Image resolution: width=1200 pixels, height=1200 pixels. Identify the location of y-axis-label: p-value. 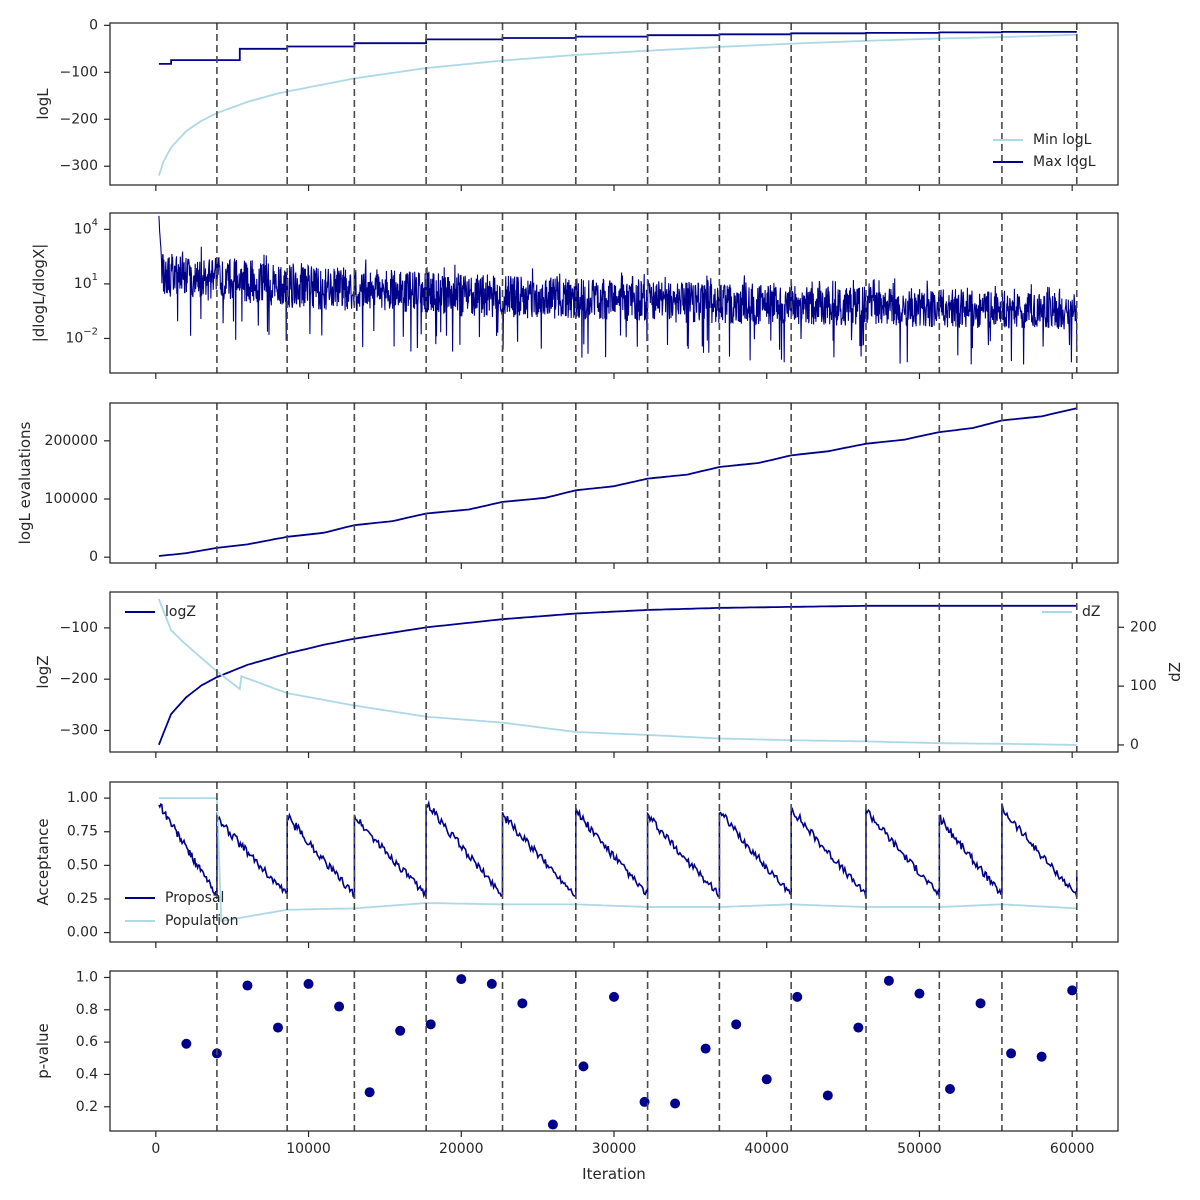
(43, 1051).